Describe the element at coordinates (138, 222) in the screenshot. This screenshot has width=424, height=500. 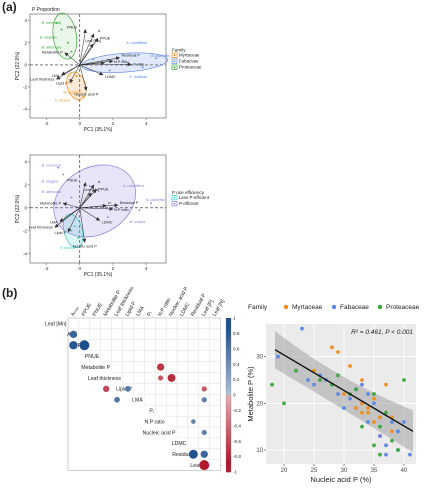
I see `pca-bottom-species-label: M. scabra` at that location.